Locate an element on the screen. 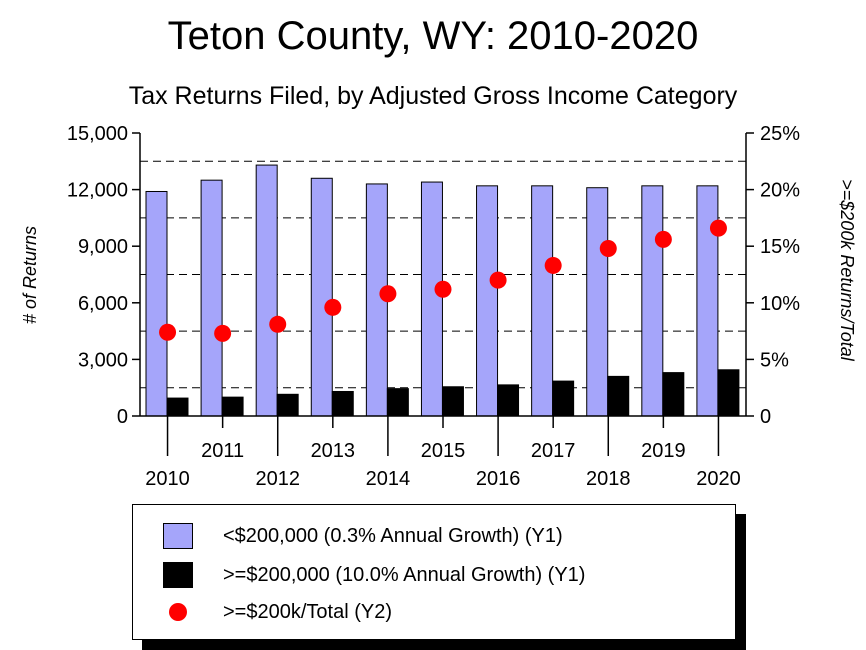 This screenshot has height=650, width=866. legend-marker-ratio is located at coordinates (178, 612).